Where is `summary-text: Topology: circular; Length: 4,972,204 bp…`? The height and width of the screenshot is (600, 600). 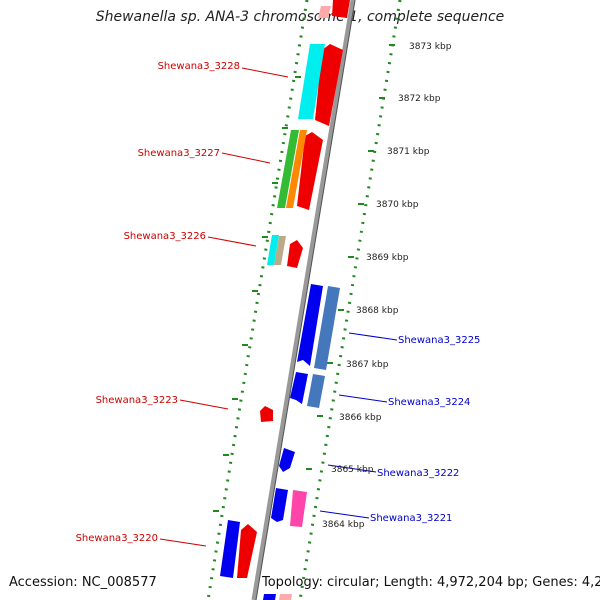
summary-text: Topology: circular; Length: 4,972,204 bp… is located at coordinates (431, 582).